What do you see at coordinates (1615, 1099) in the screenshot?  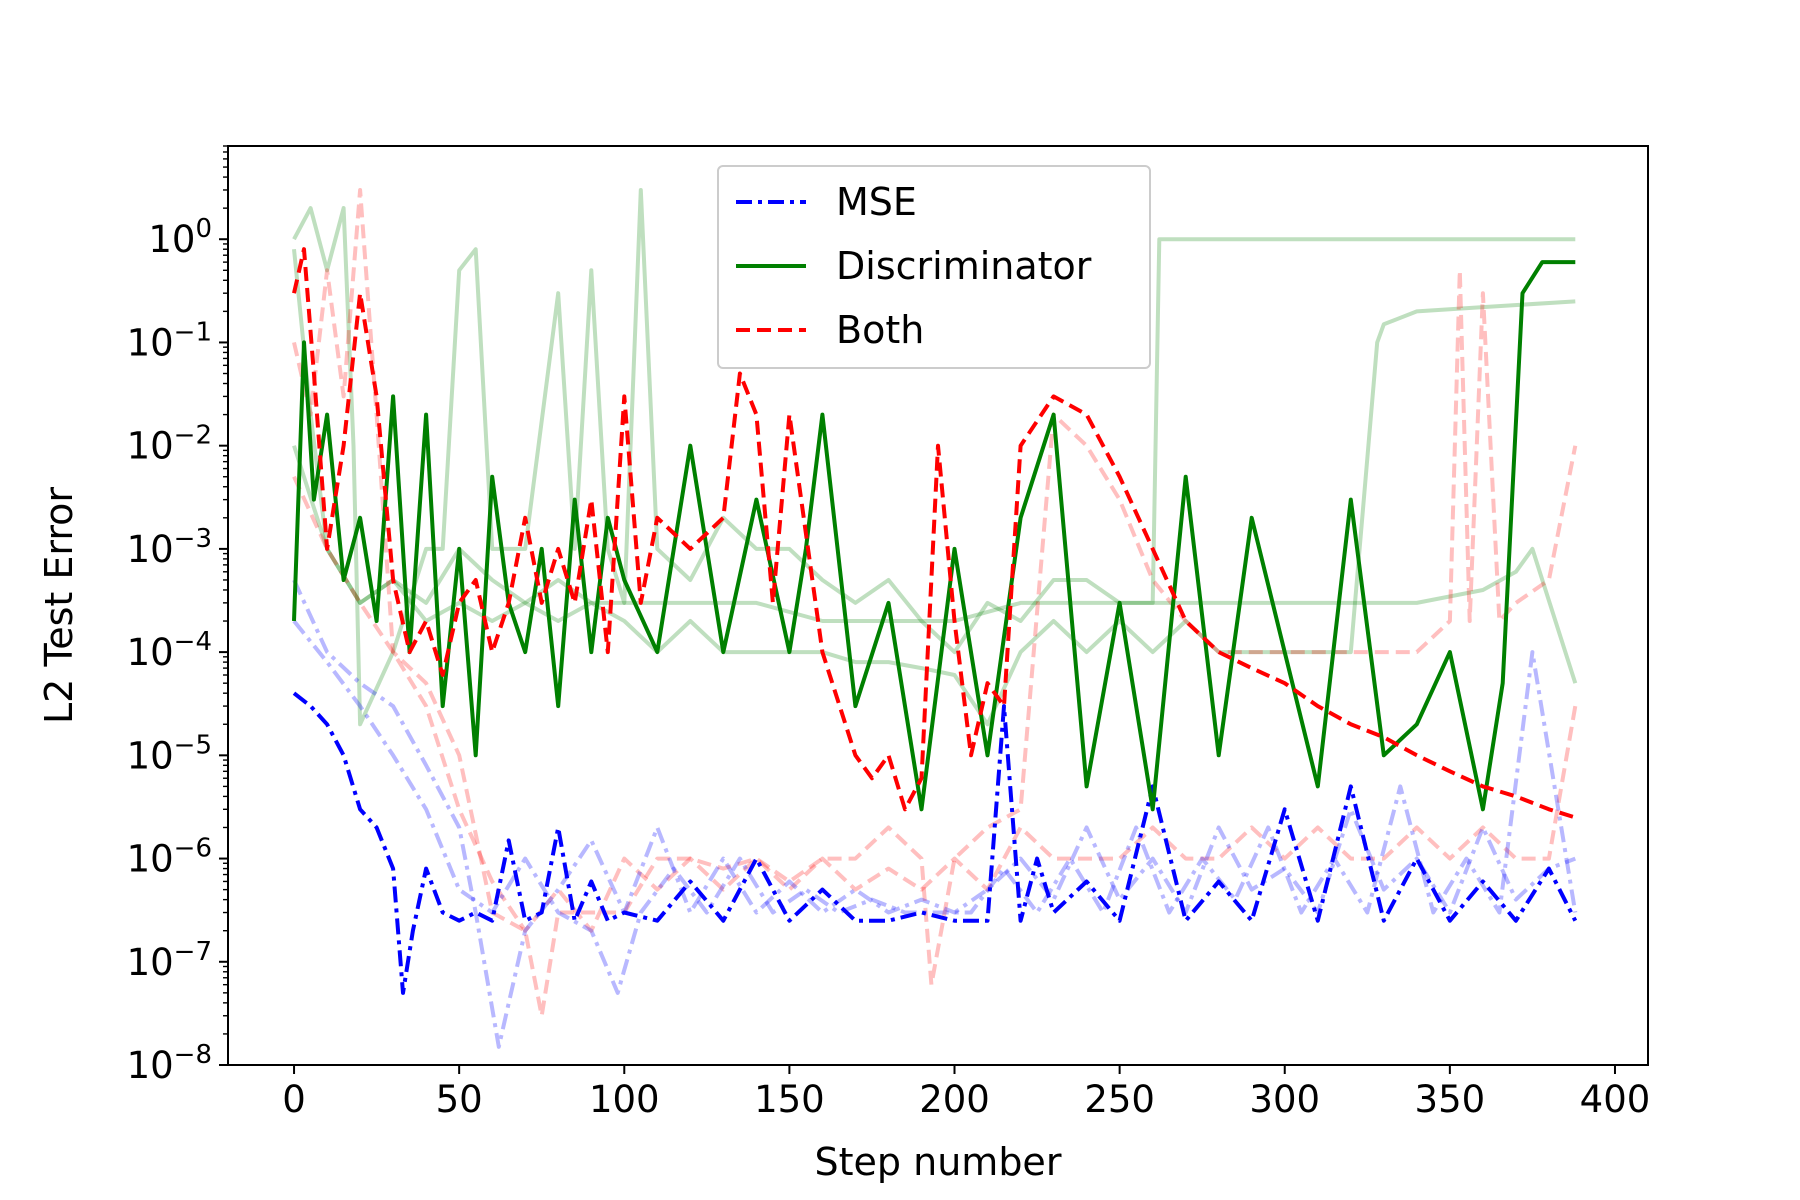 I see `x-tick-label-400: 400` at bounding box center [1615, 1099].